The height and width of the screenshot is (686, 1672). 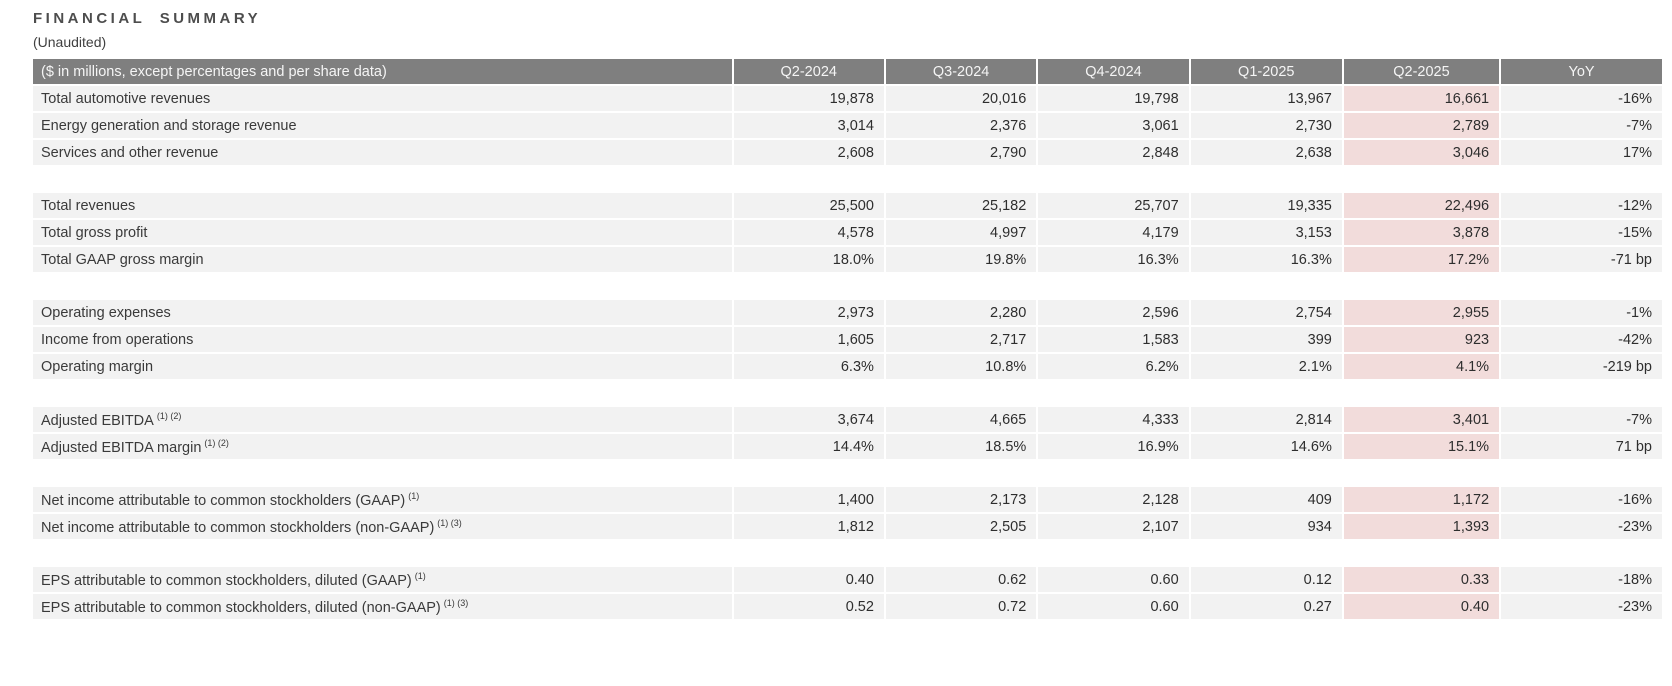 What do you see at coordinates (1581, 606) in the screenshot?
I see `cell-yoy: -23%` at bounding box center [1581, 606].